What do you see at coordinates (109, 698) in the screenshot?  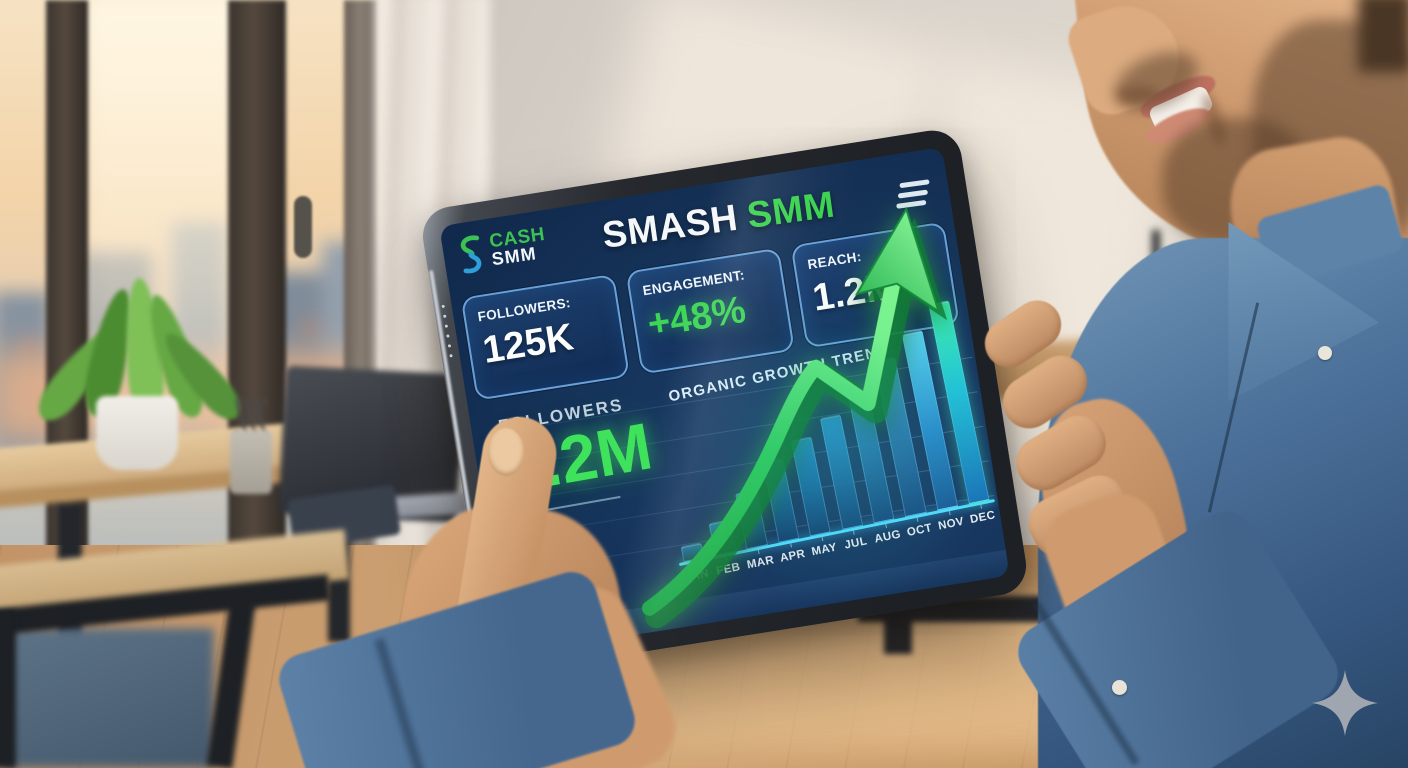 I see `bench-glass-reflection` at bounding box center [109, 698].